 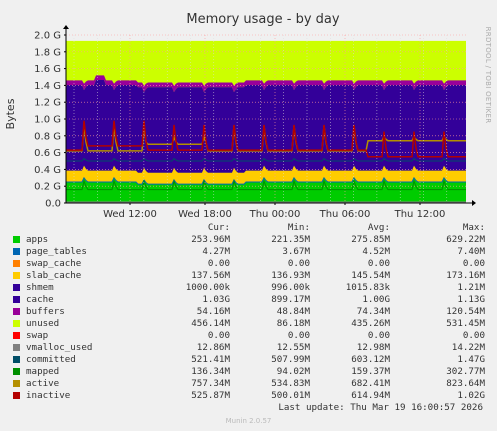 I want to click on legend-avg-value: 603.12M, so click(x=370, y=359).